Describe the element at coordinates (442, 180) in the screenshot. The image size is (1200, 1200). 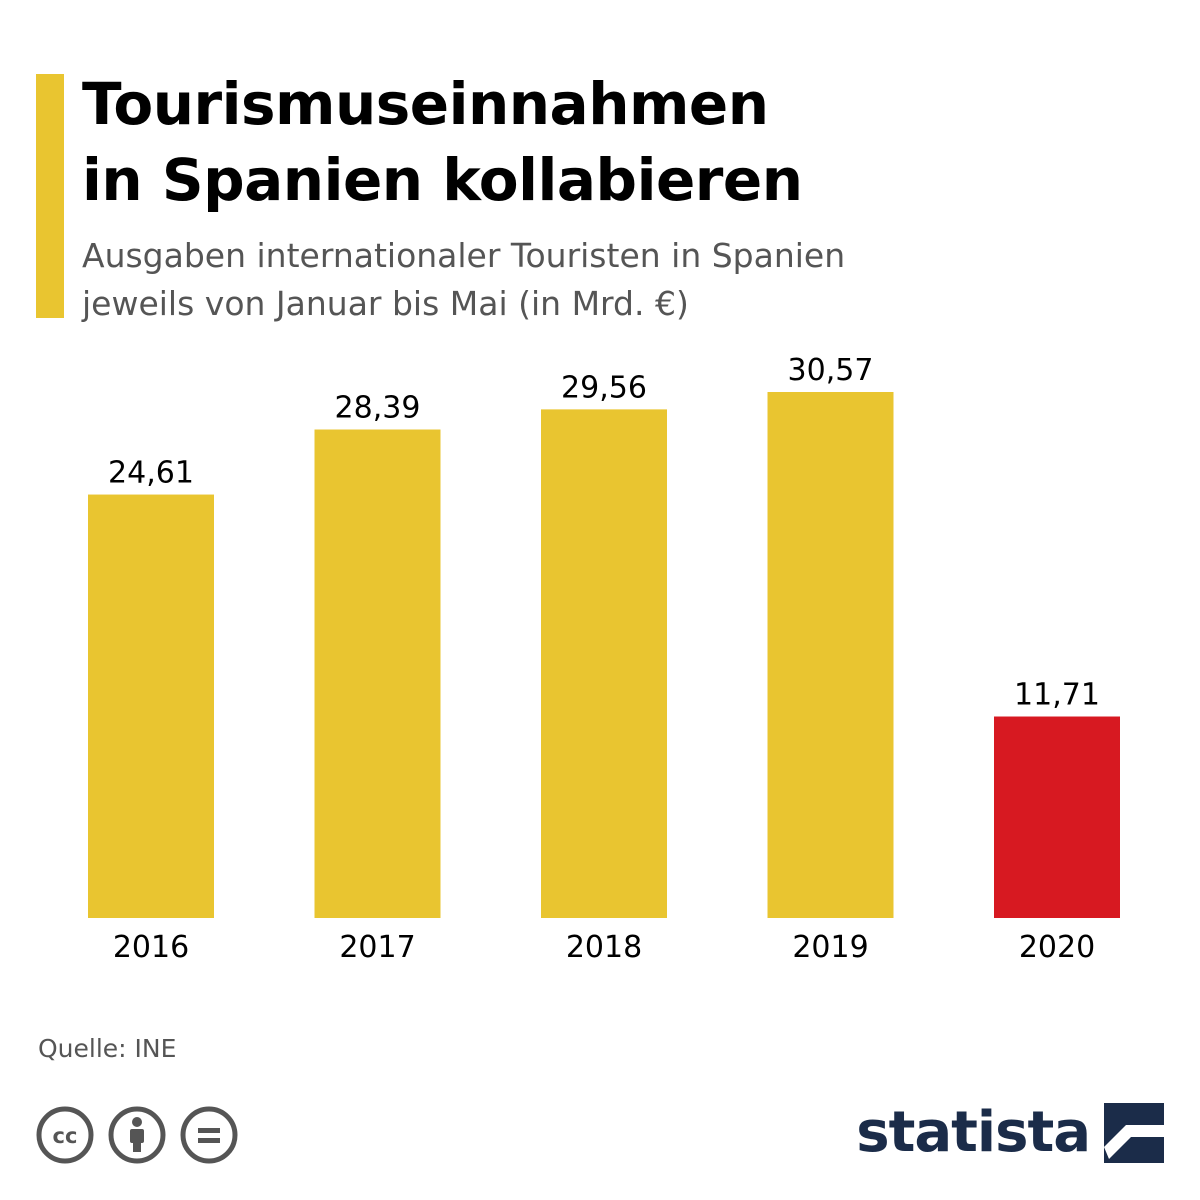
I see `chart-title-line-2: in Spanien kollabieren` at that location.